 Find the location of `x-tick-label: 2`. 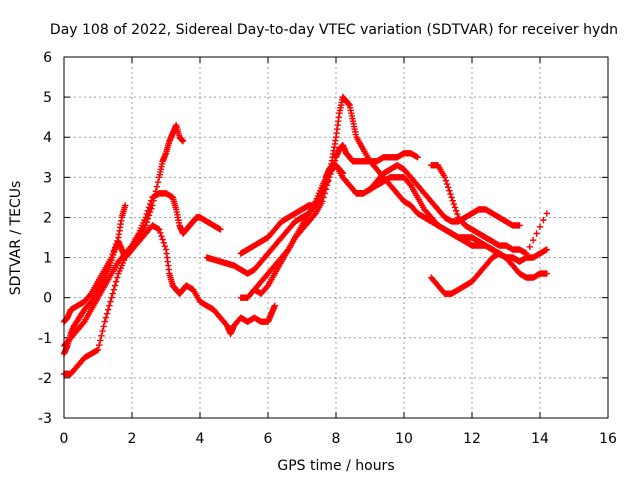

x-tick-label: 2 is located at coordinates (132, 439).